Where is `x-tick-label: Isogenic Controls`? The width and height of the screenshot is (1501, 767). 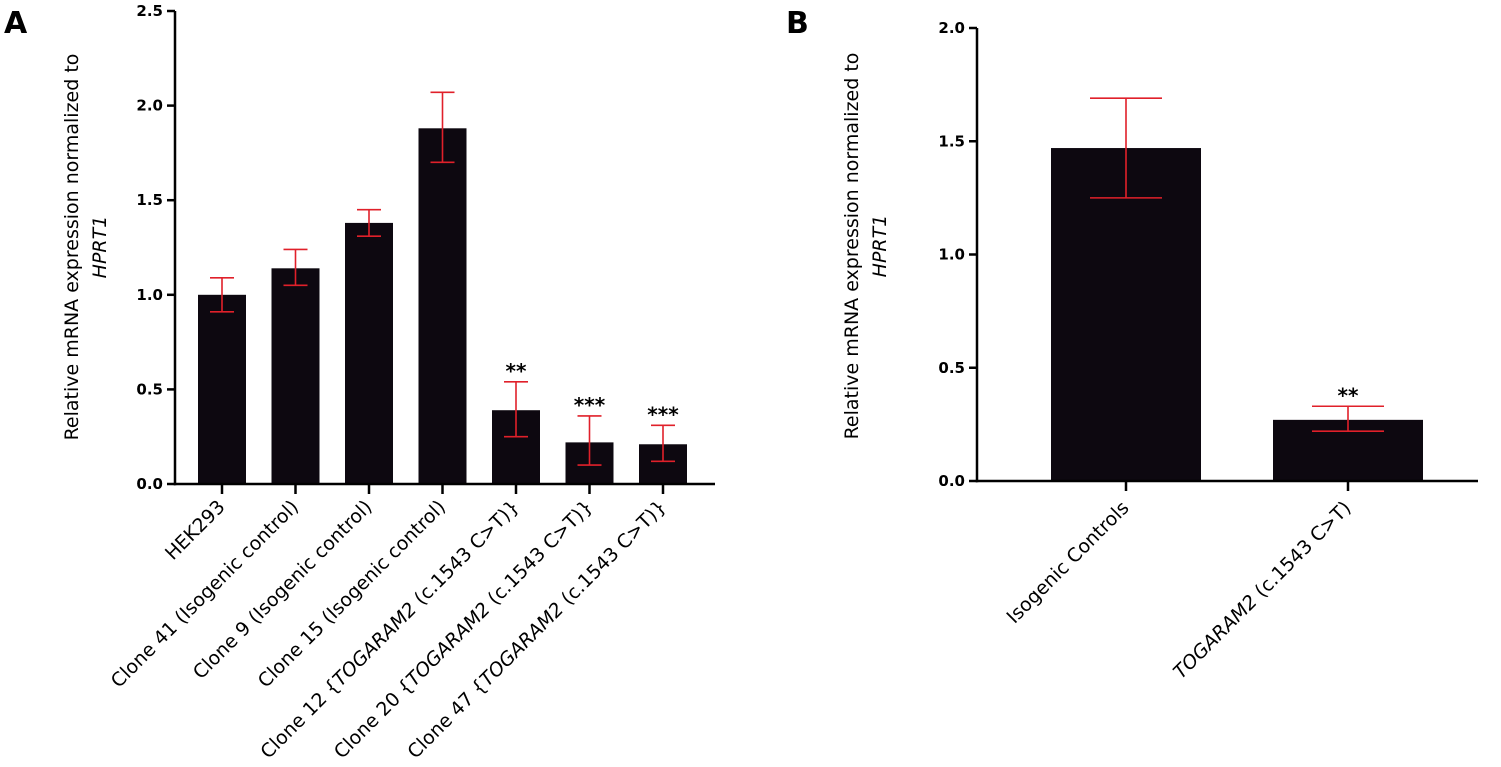
x-tick-label: Isogenic Controls is located at coordinates (1068, 562).